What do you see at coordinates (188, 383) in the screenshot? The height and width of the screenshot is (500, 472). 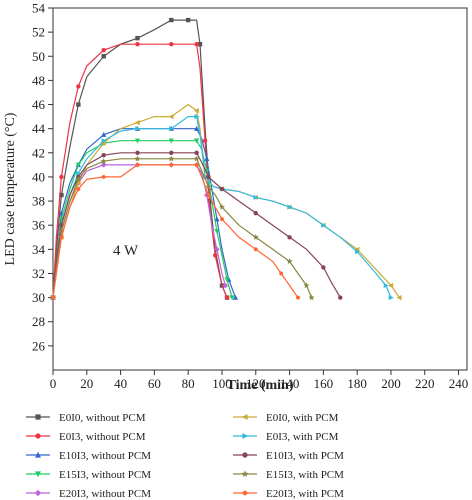 I see `x-tick-label: 80` at bounding box center [188, 383].